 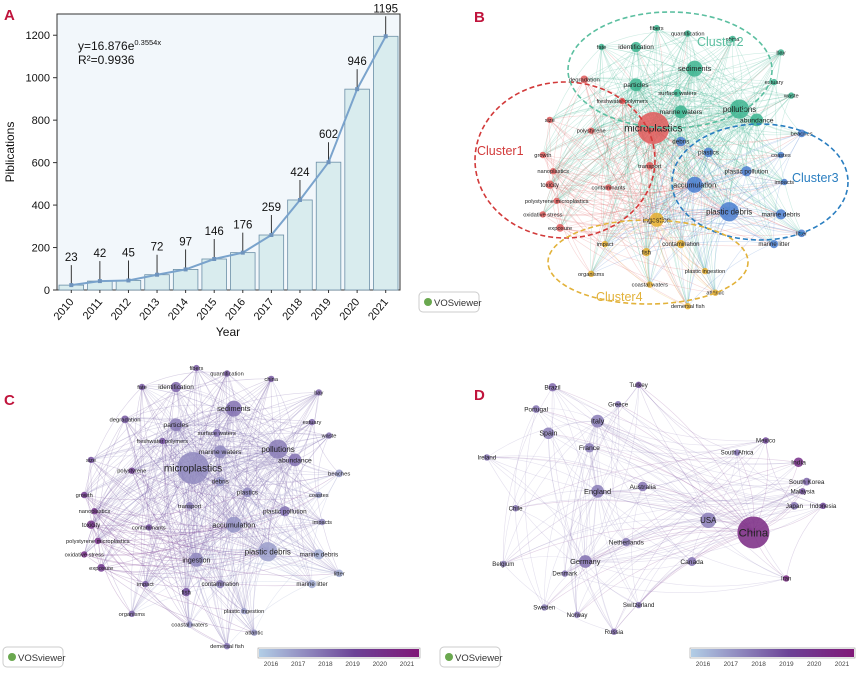 What do you see at coordinates (614, 632) in the screenshot?
I see `node-label: Russia` at bounding box center [614, 632].